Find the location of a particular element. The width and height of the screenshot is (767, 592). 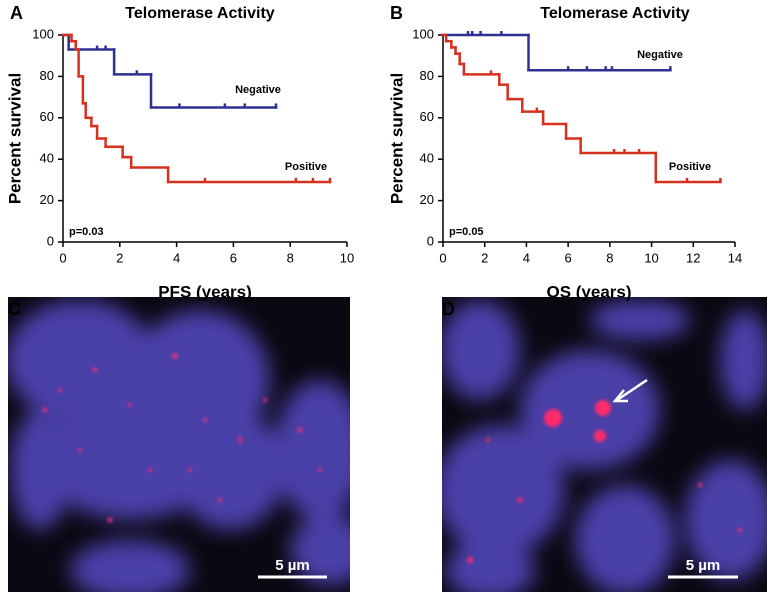

x-axis-label: OS (years) is located at coordinates (588, 291).